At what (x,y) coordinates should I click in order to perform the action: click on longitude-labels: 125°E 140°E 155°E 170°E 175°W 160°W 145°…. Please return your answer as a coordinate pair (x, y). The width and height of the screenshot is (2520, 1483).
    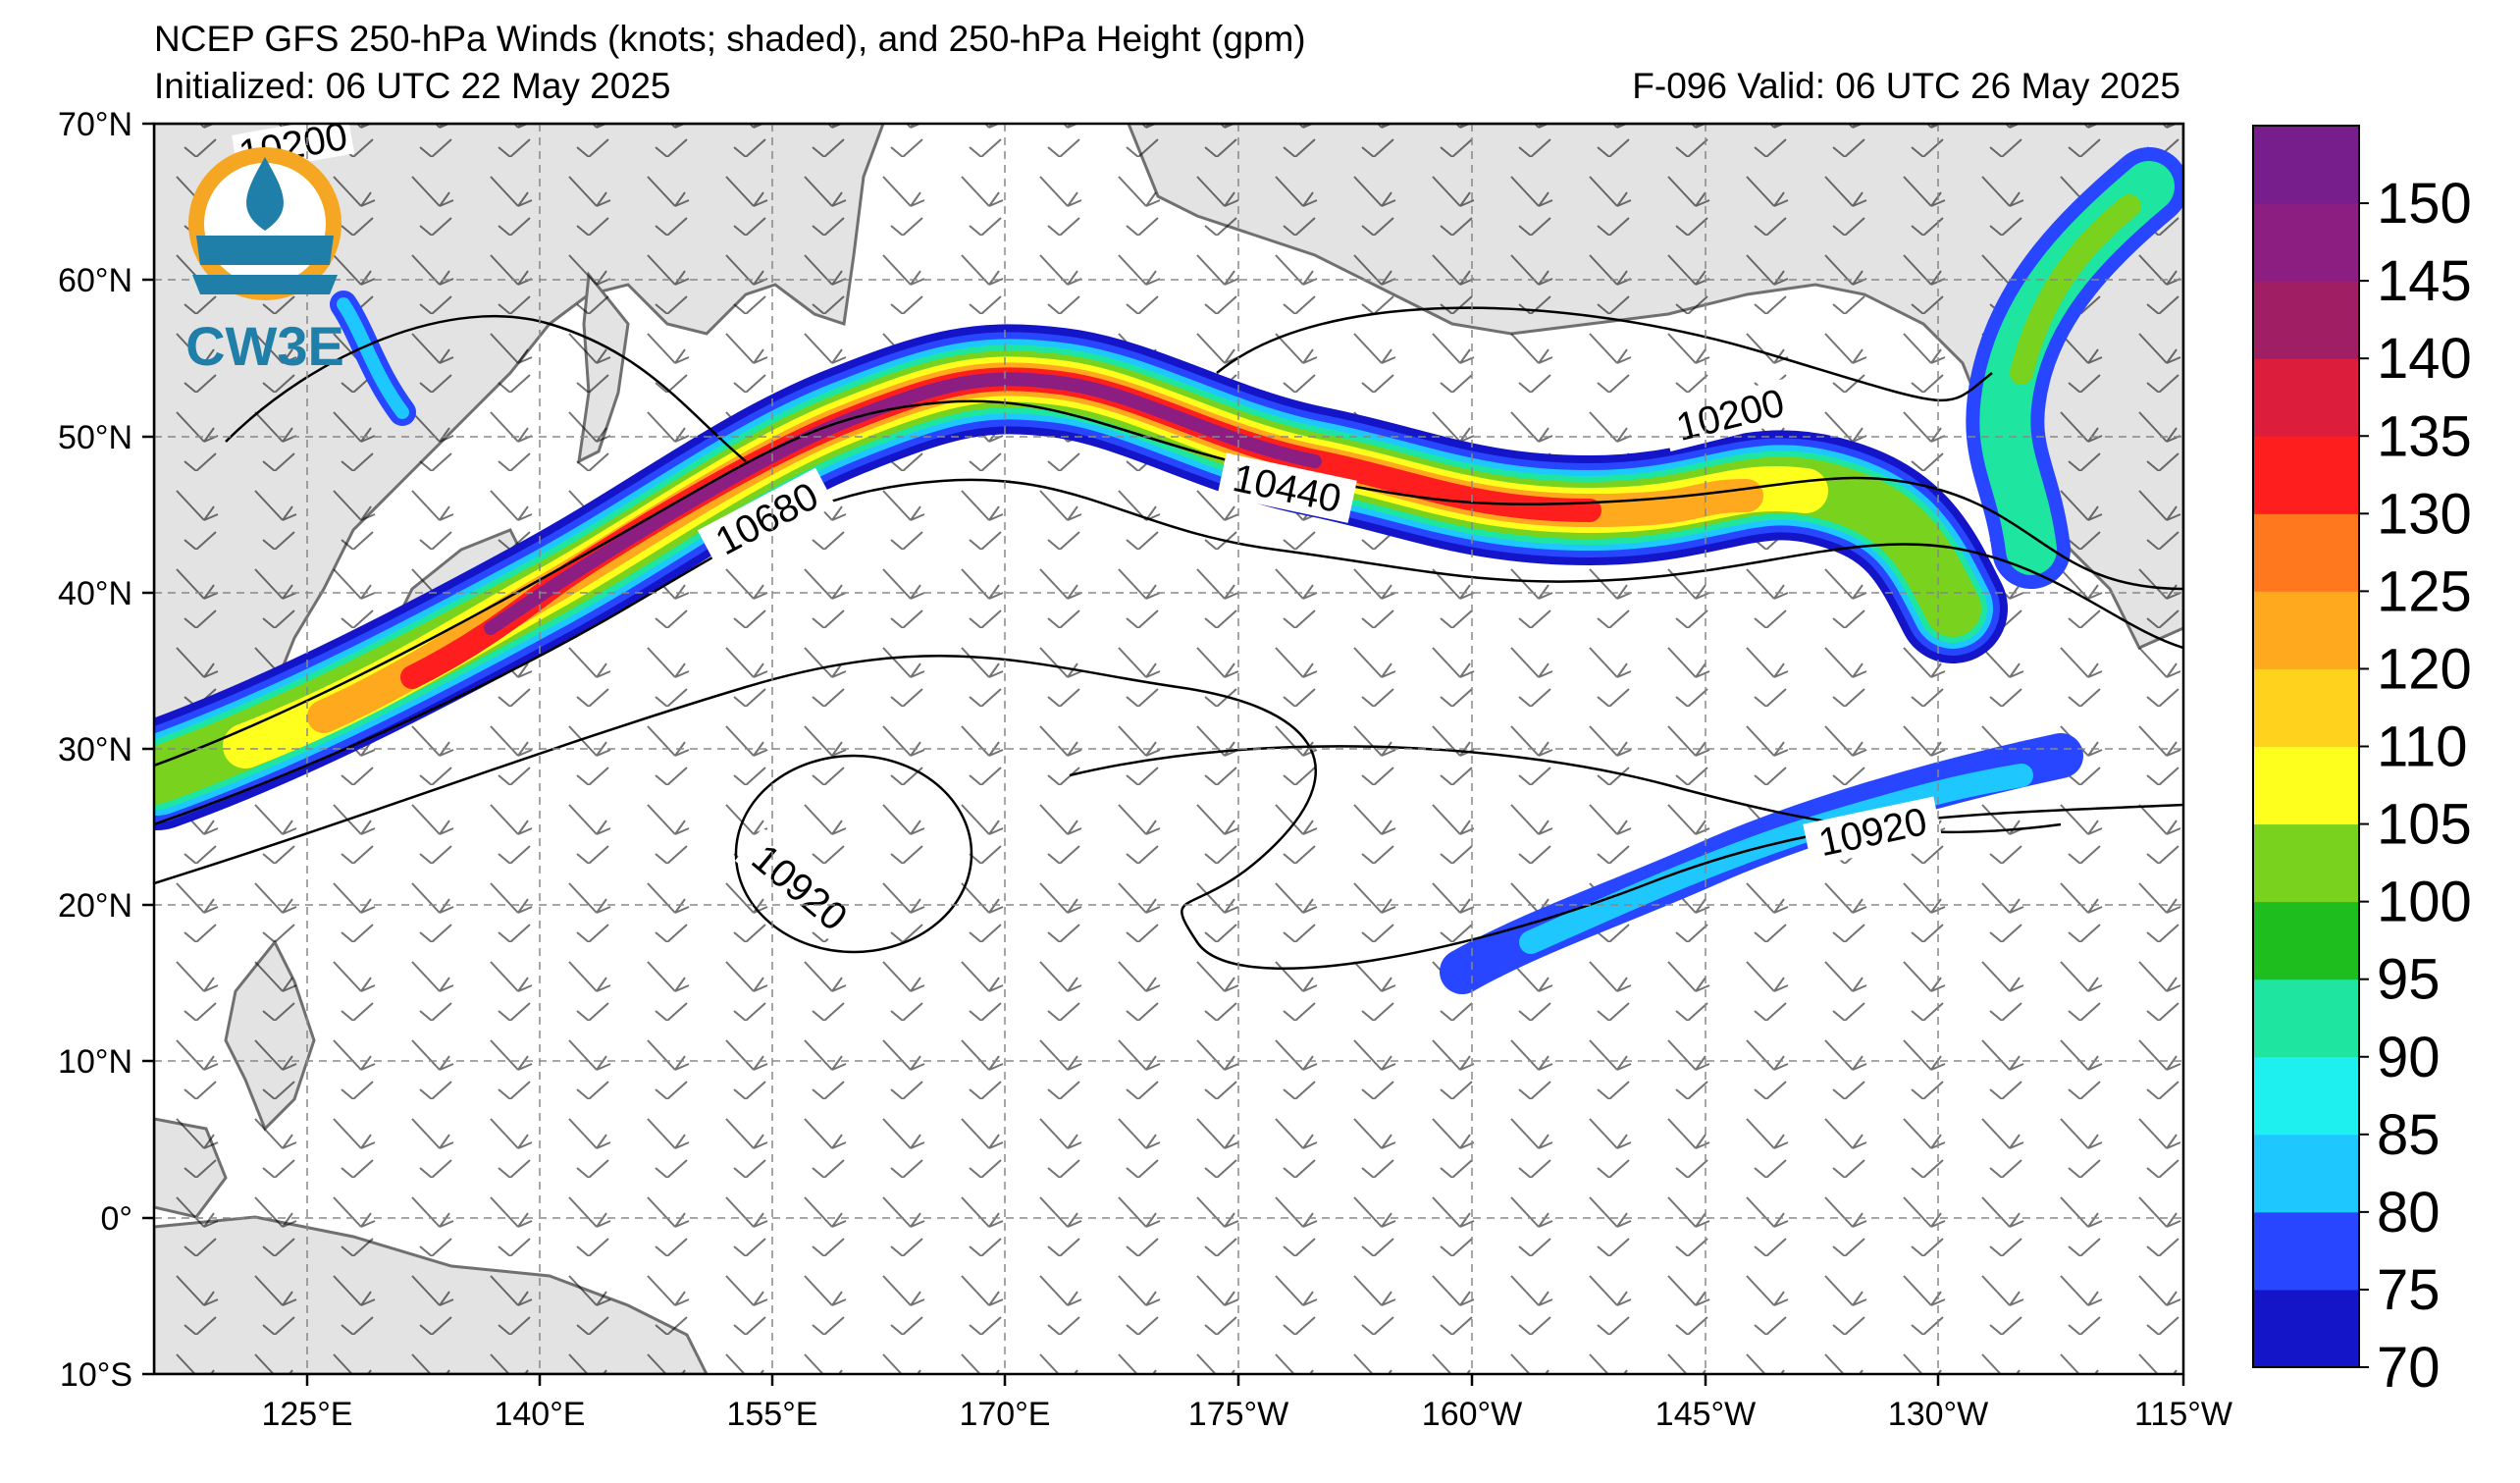
    Looking at the image, I should click on (1246, 1415).